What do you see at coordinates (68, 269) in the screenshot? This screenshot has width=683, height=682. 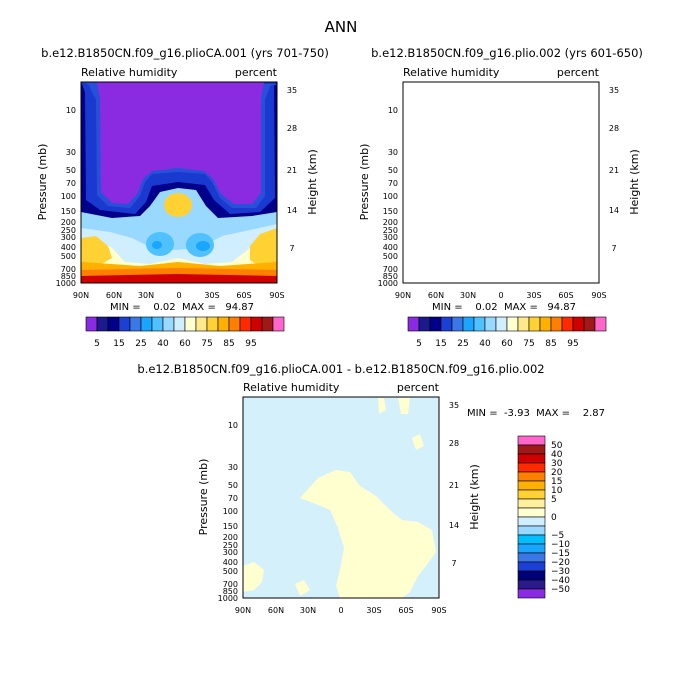 I see `y-tick: 700` at bounding box center [68, 269].